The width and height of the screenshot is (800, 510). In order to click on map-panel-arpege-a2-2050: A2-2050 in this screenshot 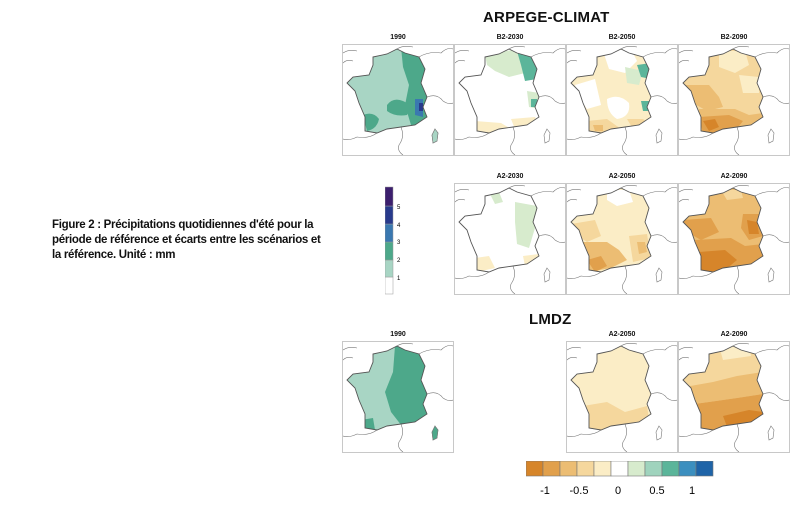, I will do `click(622, 234)`.